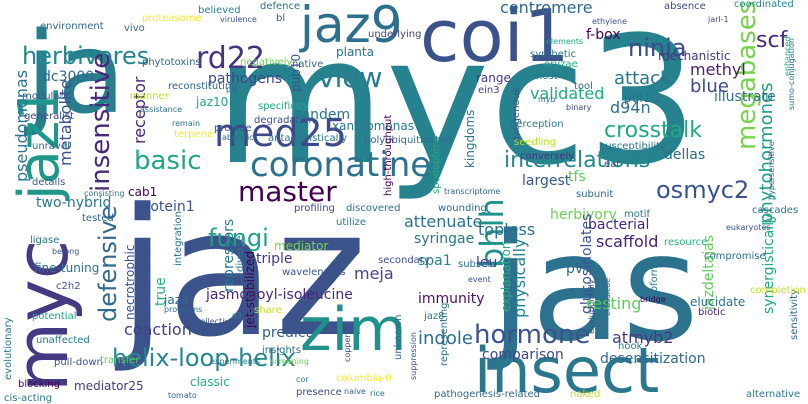 The height and width of the screenshot is (404, 808). I want to click on word-physically: physically, so click(519, 278).